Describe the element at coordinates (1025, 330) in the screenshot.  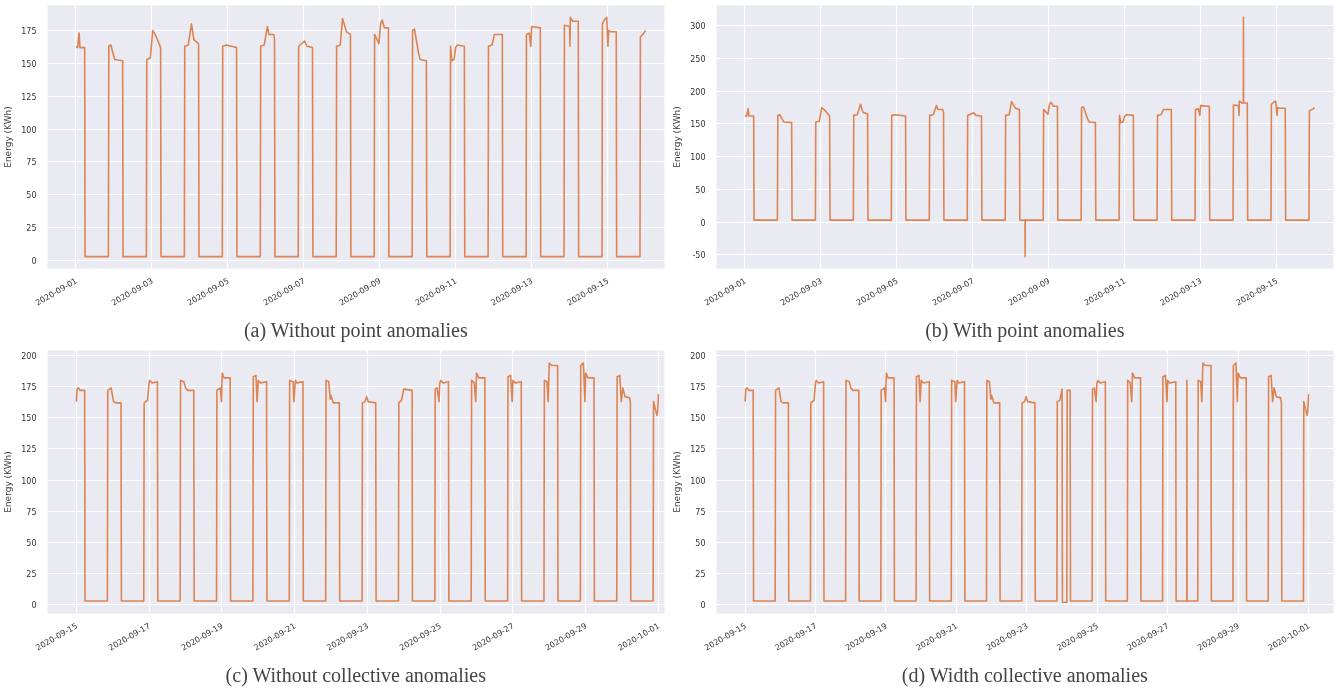
I see `text: (b) With point anomalies` at that location.